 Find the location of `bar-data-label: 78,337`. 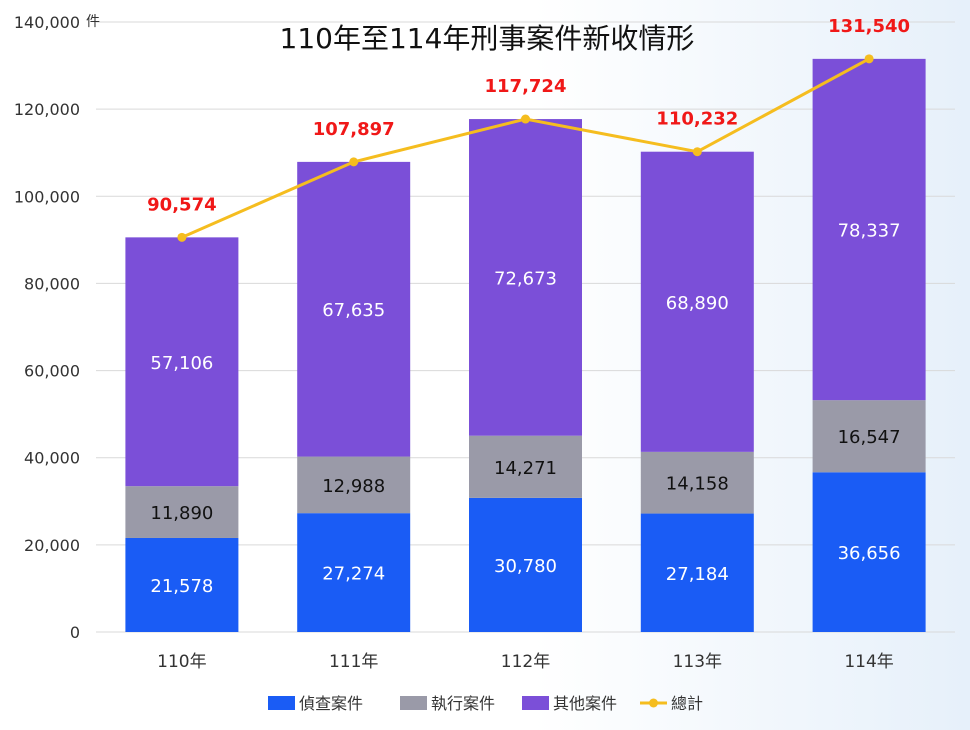

bar-data-label: 78,337 is located at coordinates (869, 231).